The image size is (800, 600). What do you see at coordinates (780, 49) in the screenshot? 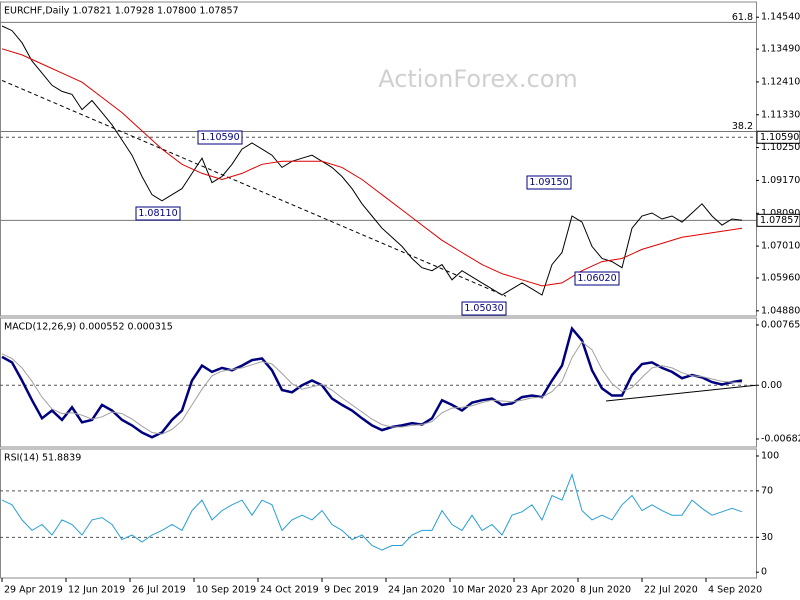
I see `y-tick-label: 1.13490` at bounding box center [780, 49].